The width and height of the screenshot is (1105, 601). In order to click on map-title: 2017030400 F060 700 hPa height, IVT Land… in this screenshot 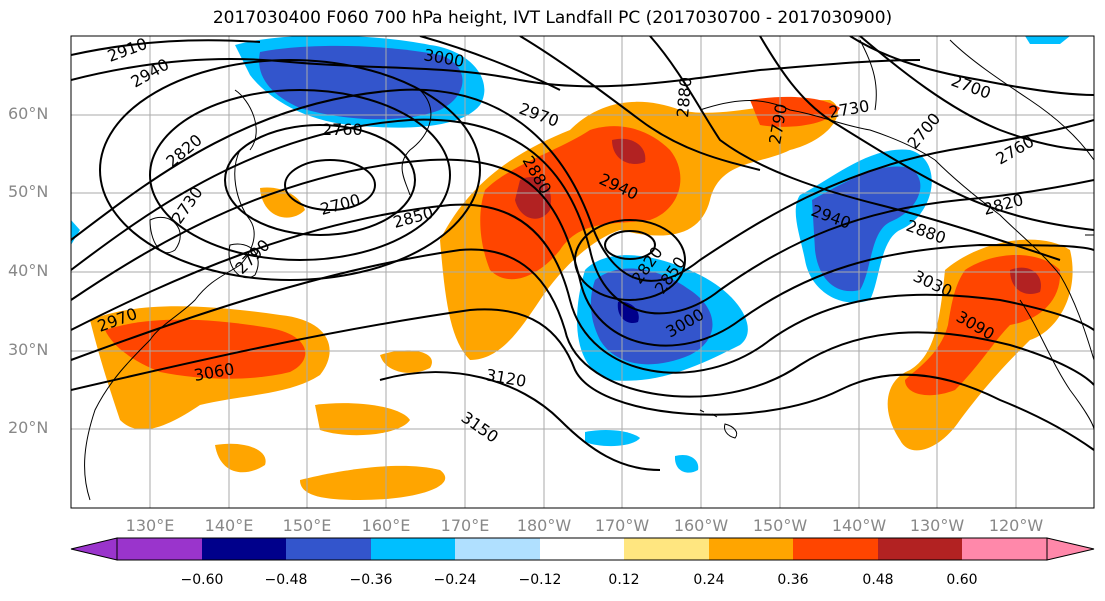, I will do `click(552, 18)`.